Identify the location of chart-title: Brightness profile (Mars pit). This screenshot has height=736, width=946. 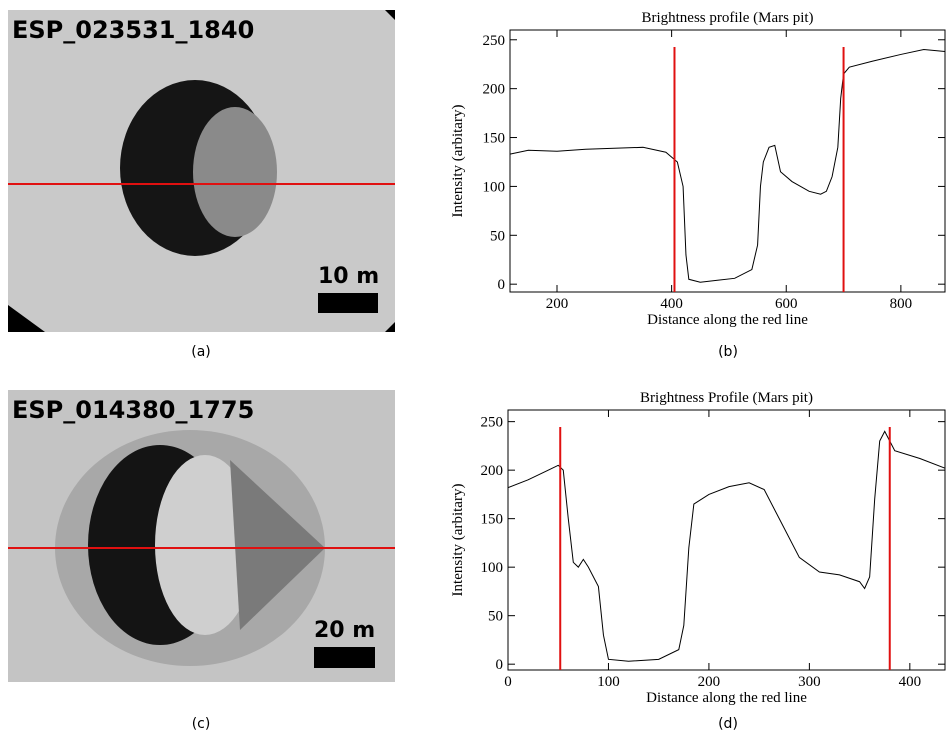
(727, 18).